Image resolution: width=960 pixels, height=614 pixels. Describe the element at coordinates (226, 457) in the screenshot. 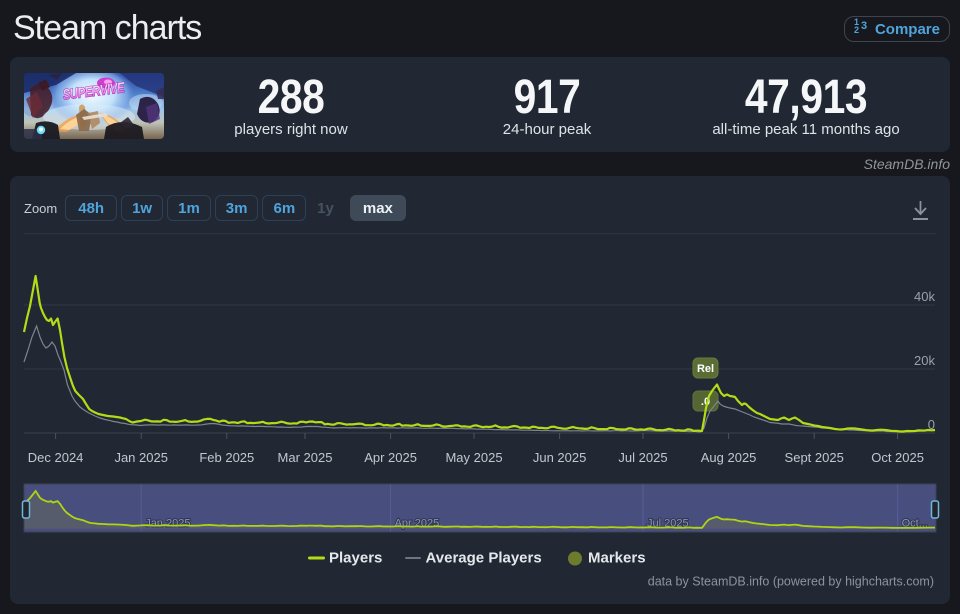

I see `svg-text: Feb 2025` at that location.